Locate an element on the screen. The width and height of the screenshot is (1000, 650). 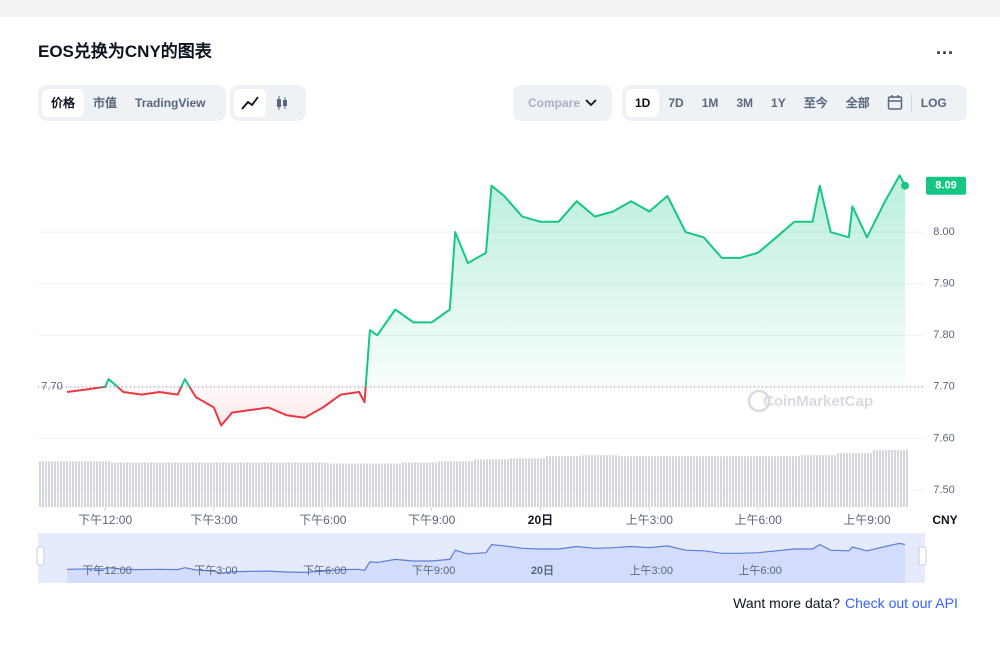
x-tick-label: 下午3:00 is located at coordinates (214, 520).